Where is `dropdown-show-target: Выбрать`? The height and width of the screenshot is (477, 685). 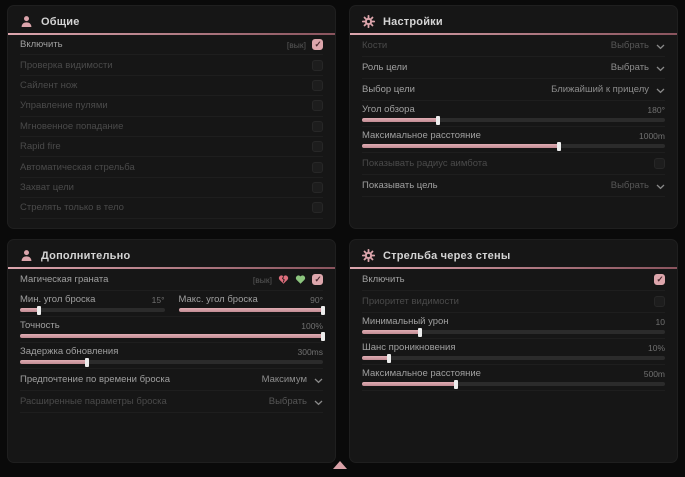
dropdown-show-target: Выбрать is located at coordinates (638, 186).